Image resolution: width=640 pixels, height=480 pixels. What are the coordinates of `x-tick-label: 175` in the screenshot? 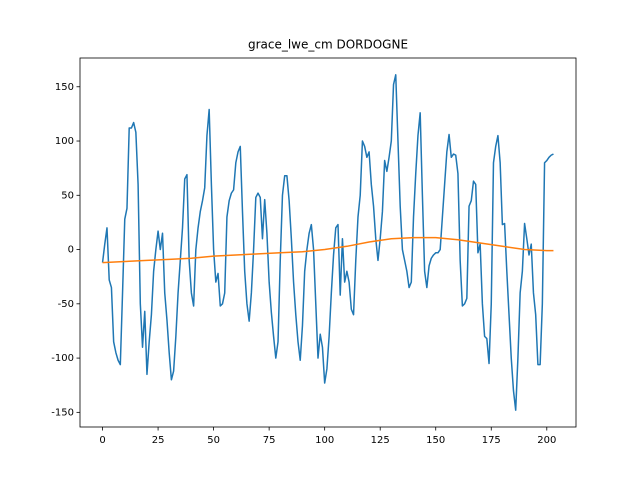 It's located at (491, 440).